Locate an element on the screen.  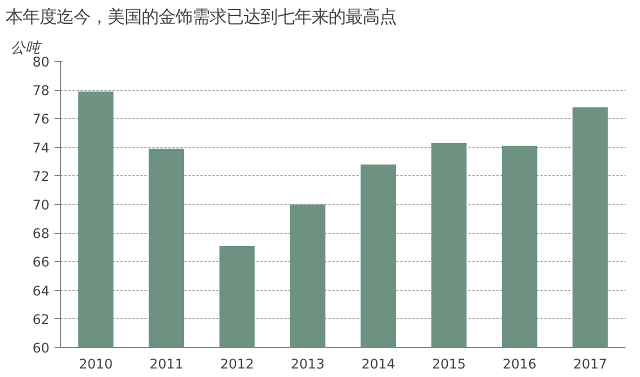
y-tick-label: 64 is located at coordinates (41, 292).